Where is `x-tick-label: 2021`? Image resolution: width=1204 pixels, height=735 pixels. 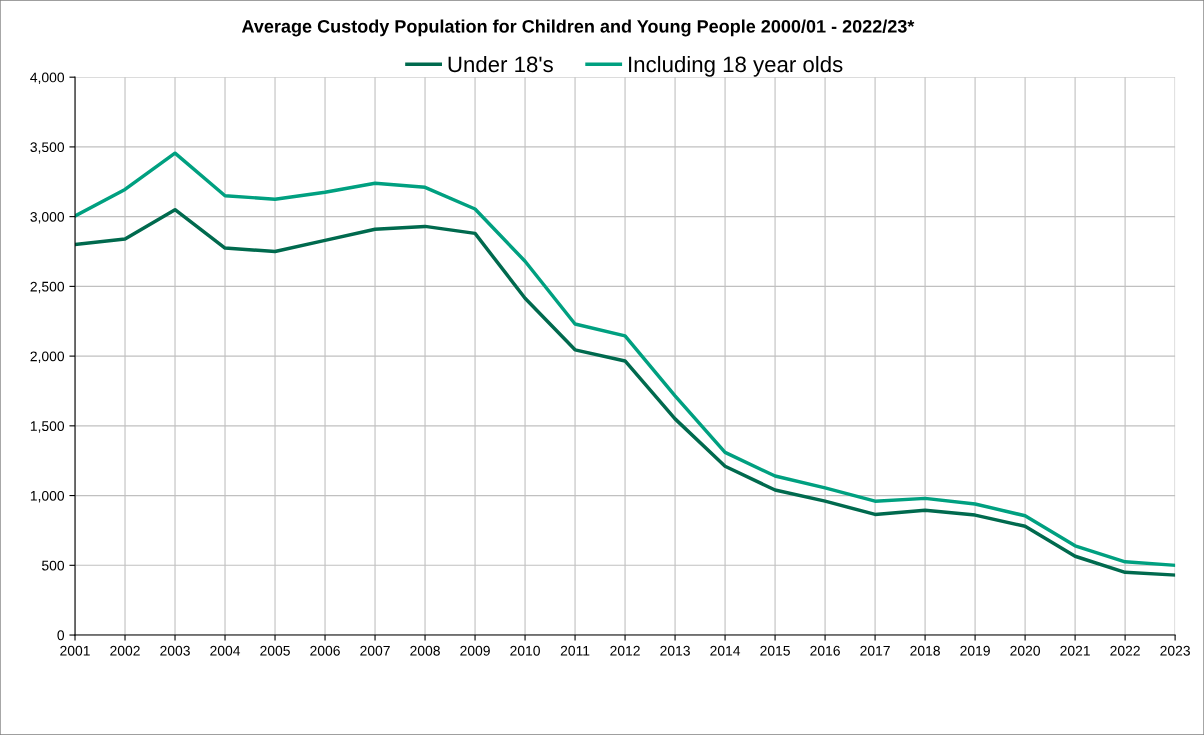 x-tick-label: 2021 is located at coordinates (1075, 650).